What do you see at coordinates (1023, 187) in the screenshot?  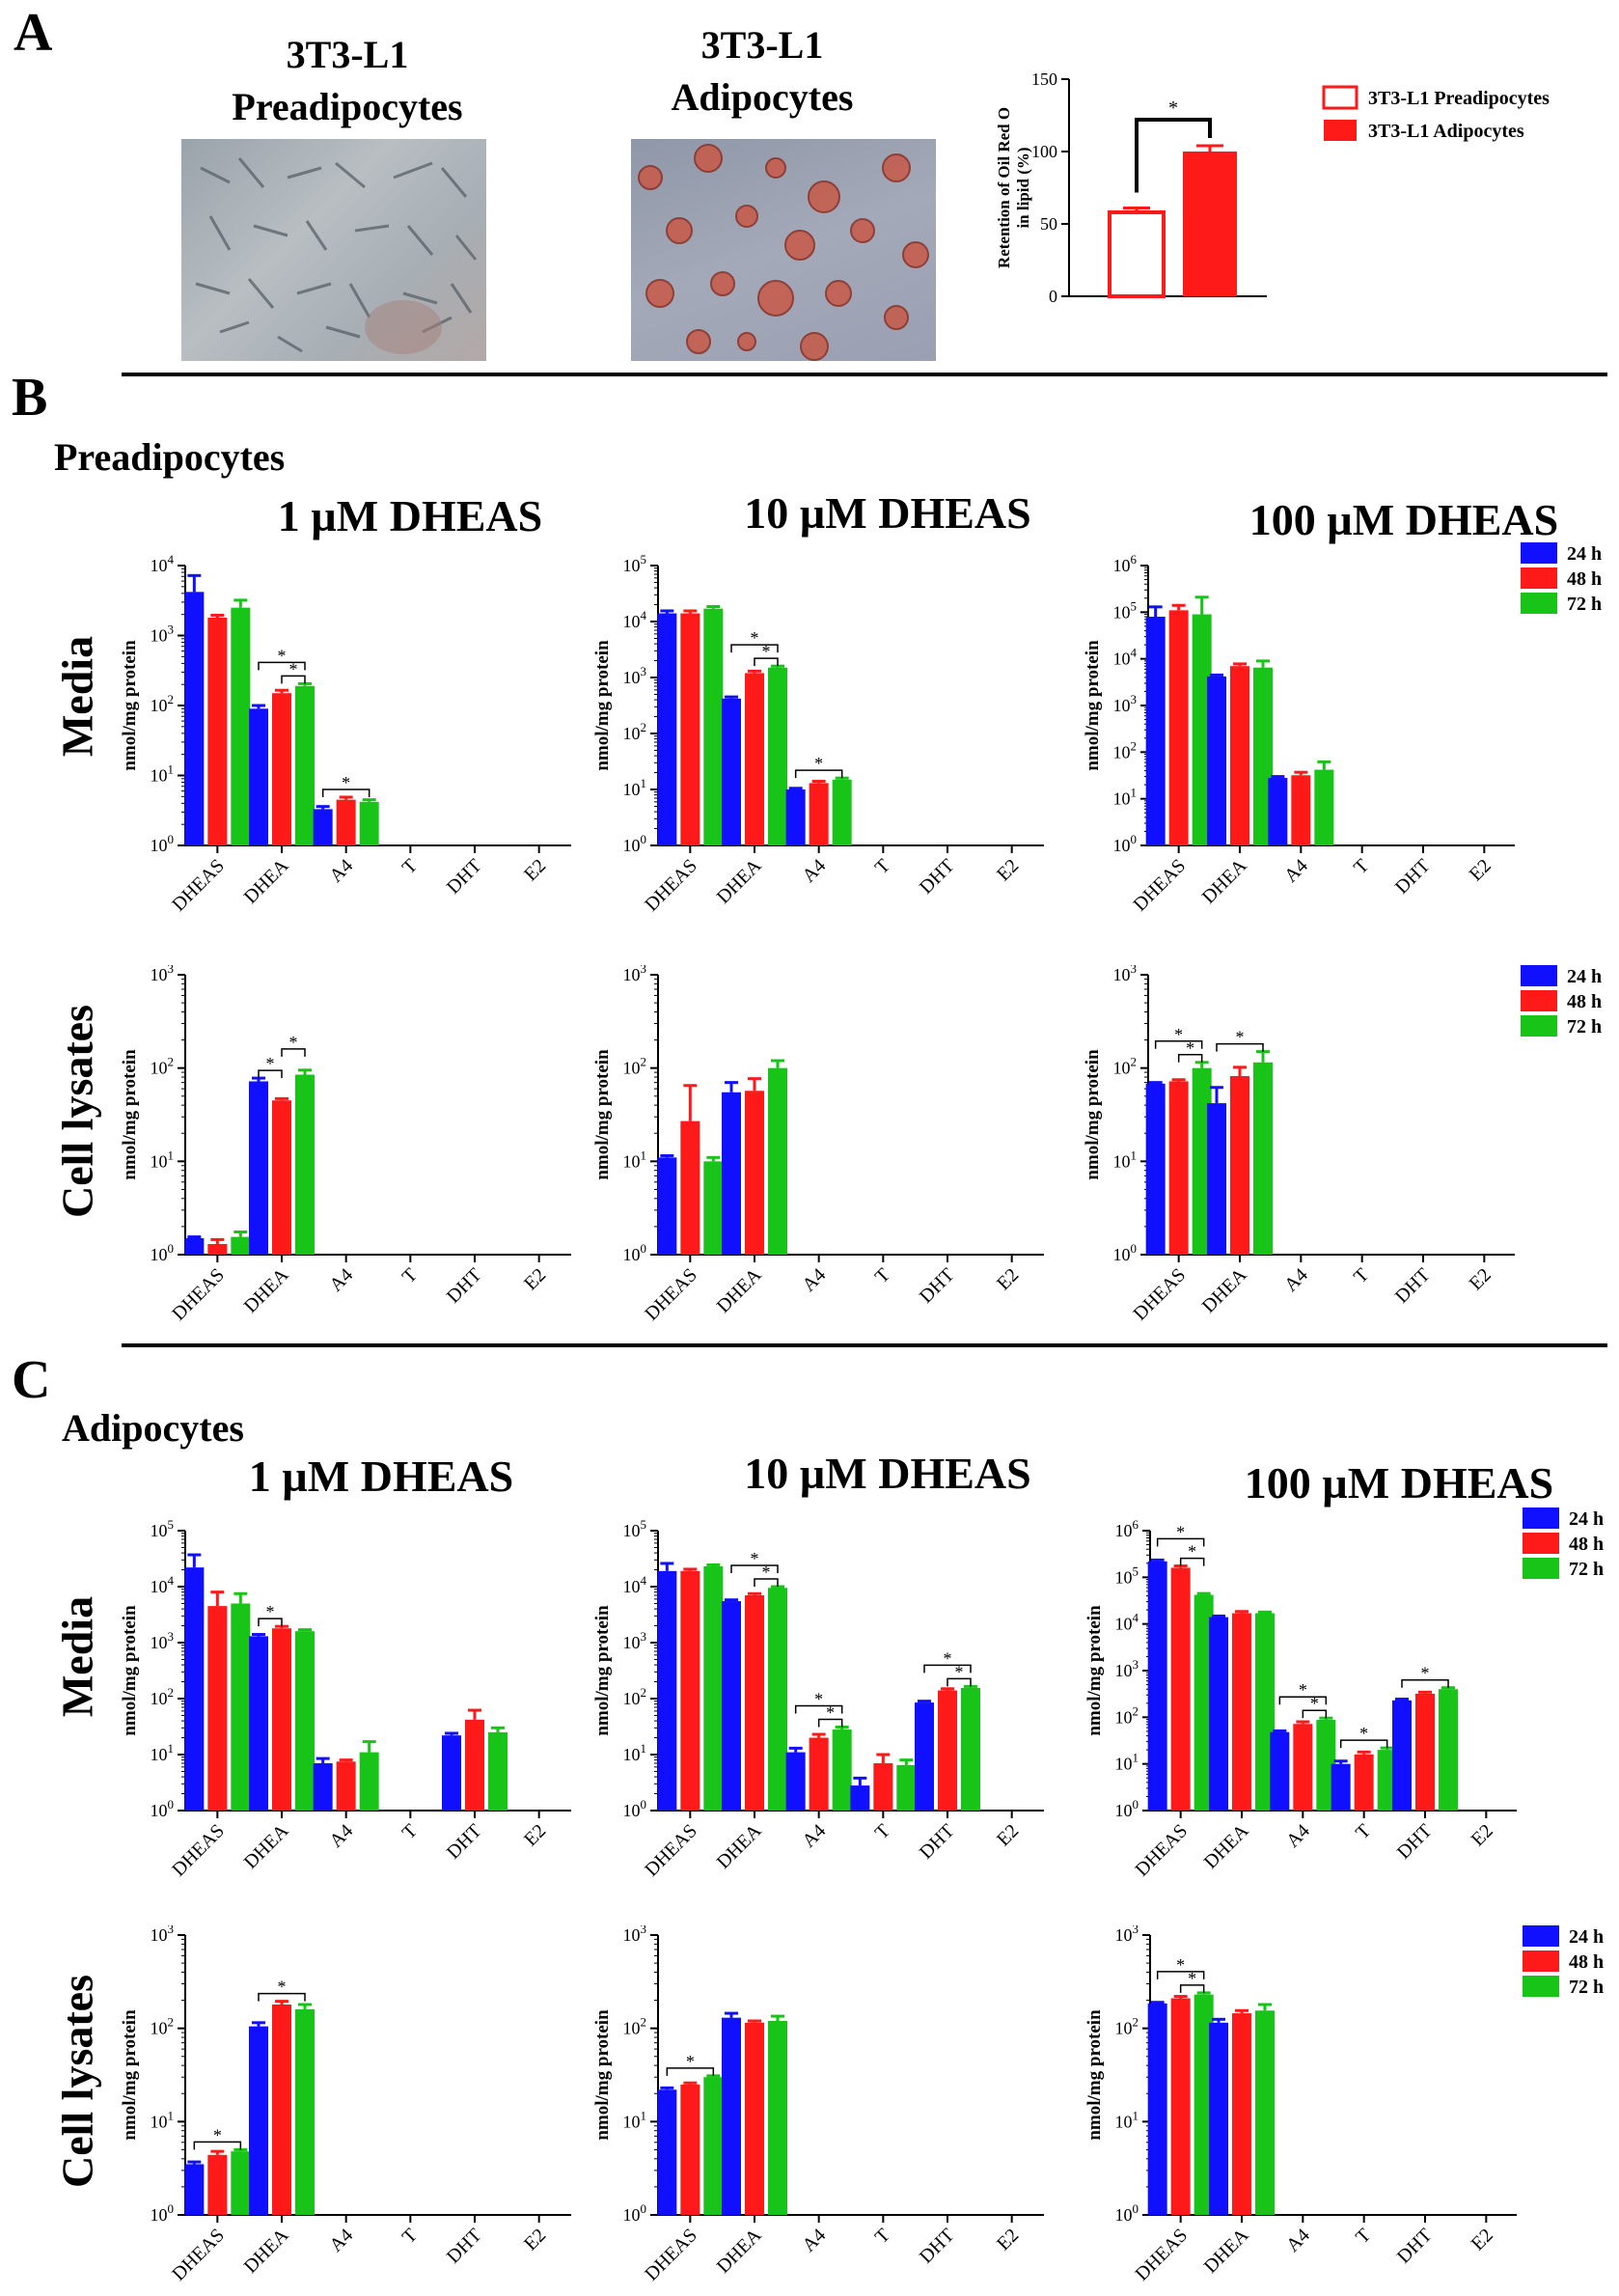 I see `y-axis-label: in lipid (%)` at bounding box center [1023, 187].